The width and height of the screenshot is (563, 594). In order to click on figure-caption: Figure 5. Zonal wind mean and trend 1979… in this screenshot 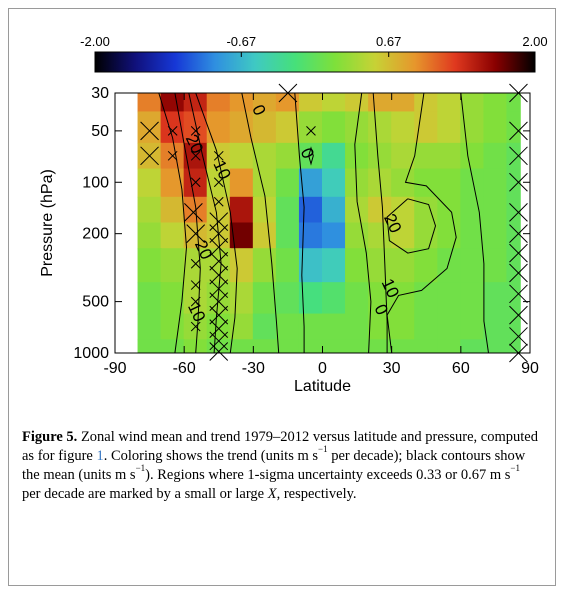, I will do `click(282, 466)`.